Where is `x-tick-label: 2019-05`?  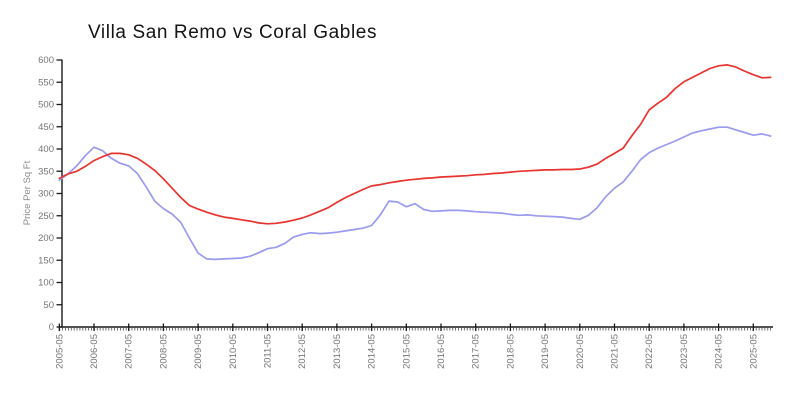
x-tick-label: 2019-05 is located at coordinates (545, 351).